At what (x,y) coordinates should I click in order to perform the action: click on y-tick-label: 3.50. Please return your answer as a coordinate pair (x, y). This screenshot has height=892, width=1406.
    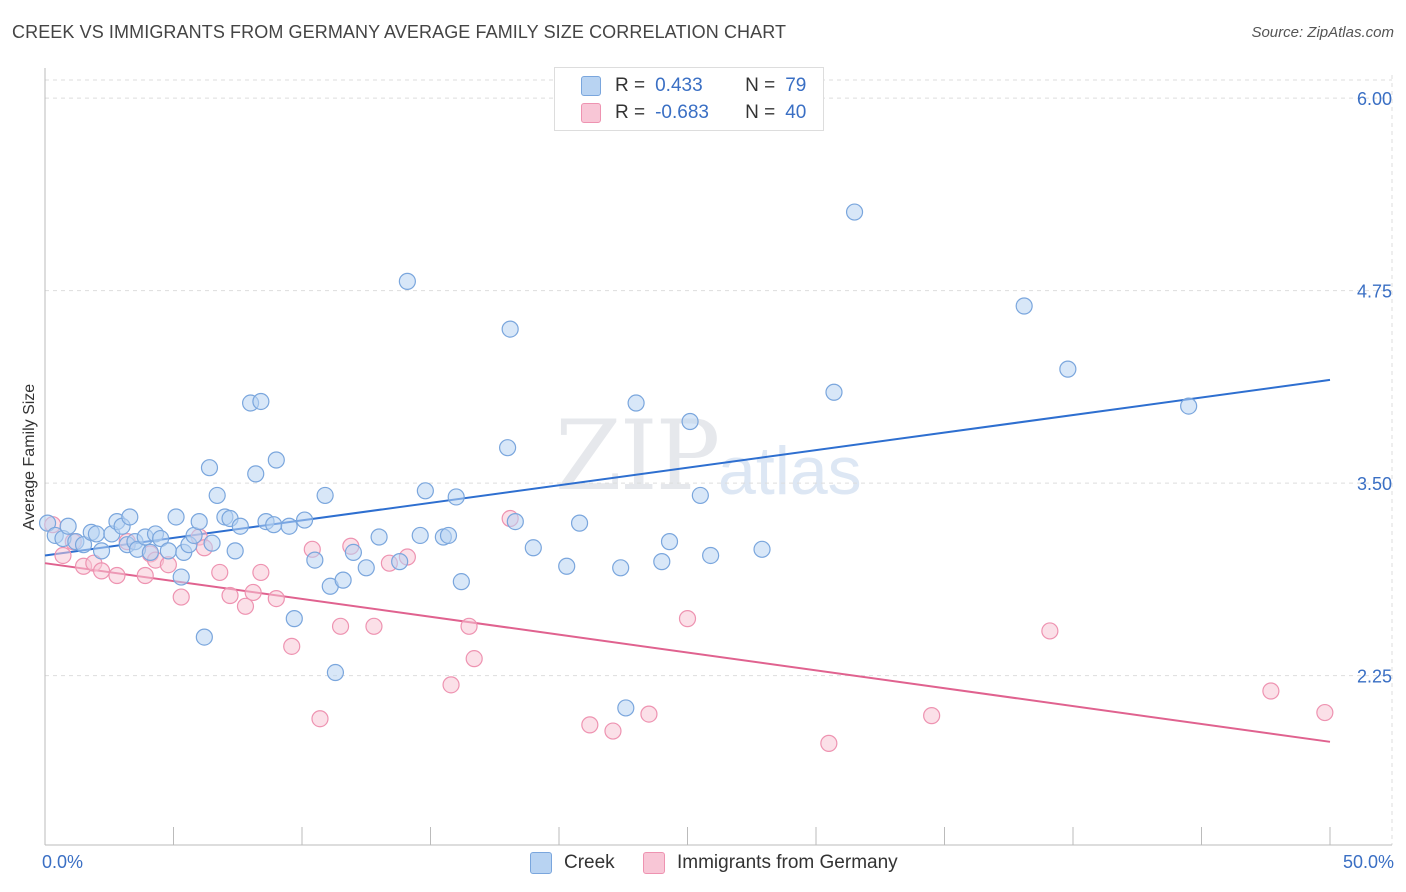
    Looking at the image, I should click on (1374, 484).